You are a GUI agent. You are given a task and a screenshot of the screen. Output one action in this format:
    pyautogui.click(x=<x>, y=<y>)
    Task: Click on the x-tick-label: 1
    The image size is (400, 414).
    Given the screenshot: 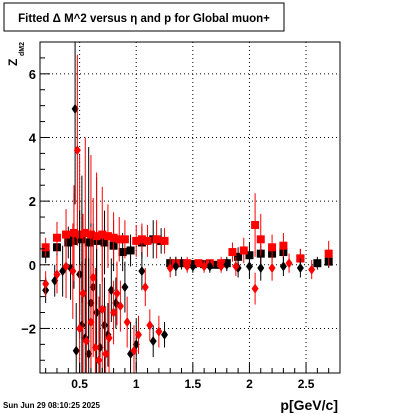 What is the action you would take?
    pyautogui.click(x=136, y=384)
    